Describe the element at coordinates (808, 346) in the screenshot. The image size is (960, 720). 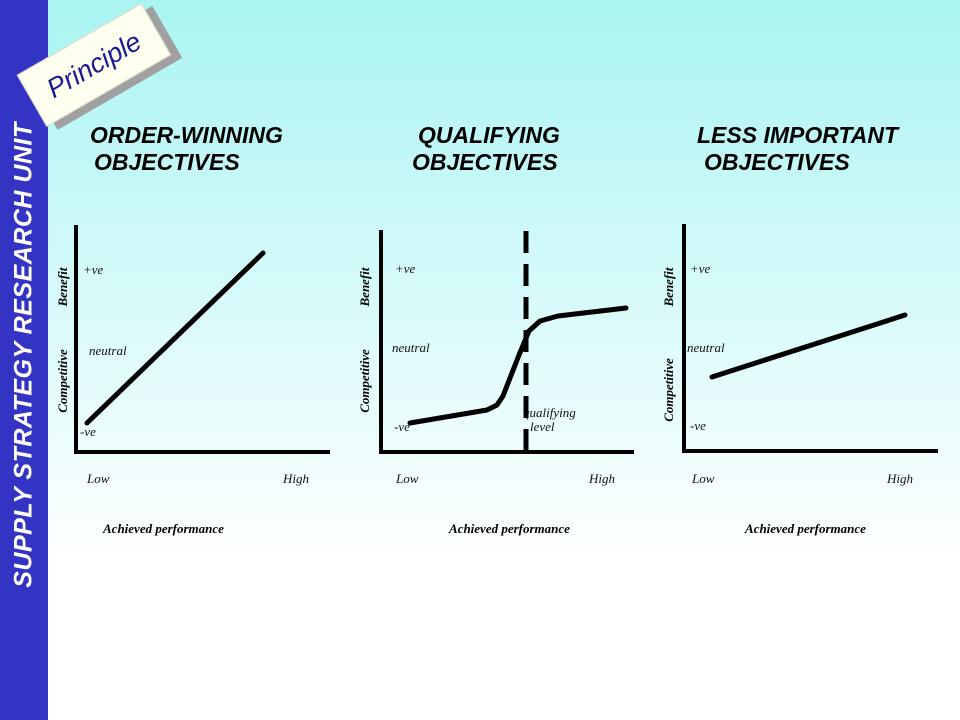
I see `panel3-curve` at that location.